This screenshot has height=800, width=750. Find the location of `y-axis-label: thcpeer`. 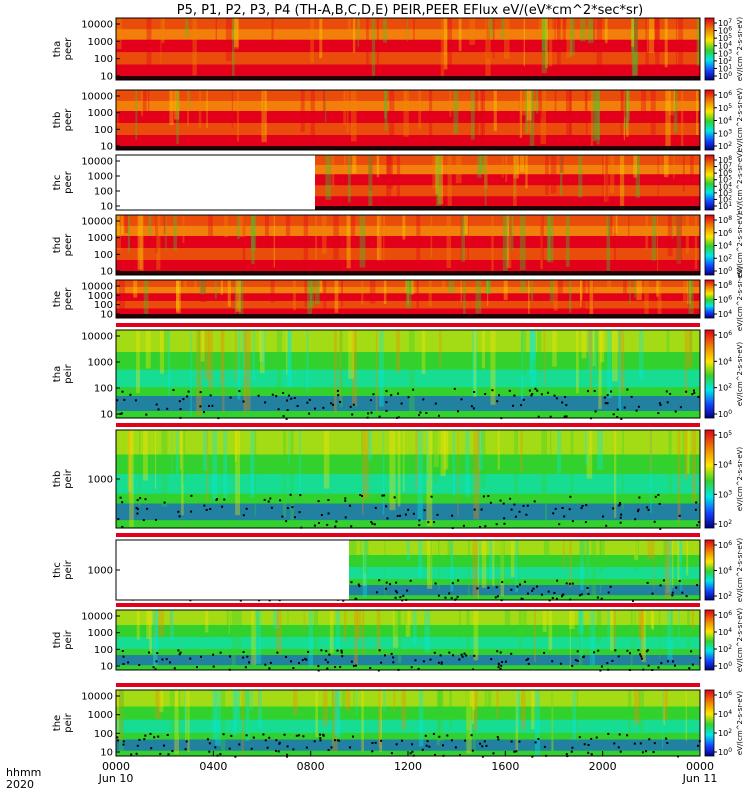

y-axis-label: thcpeer is located at coordinates (63, 182).